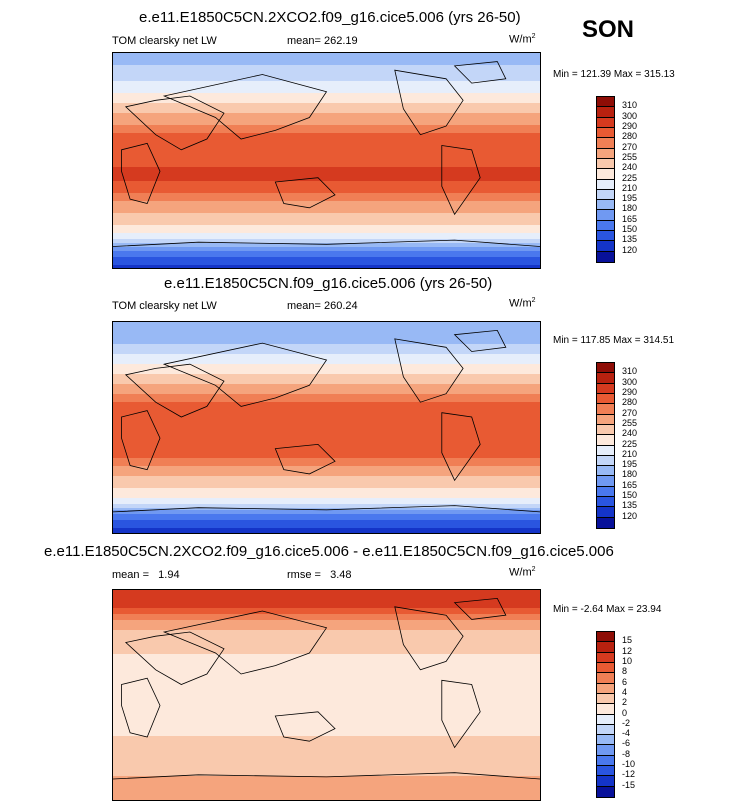 This screenshot has height=807, width=733. Describe the element at coordinates (626, 733) in the screenshot. I see `colorbar-tick-label: -4` at that location.